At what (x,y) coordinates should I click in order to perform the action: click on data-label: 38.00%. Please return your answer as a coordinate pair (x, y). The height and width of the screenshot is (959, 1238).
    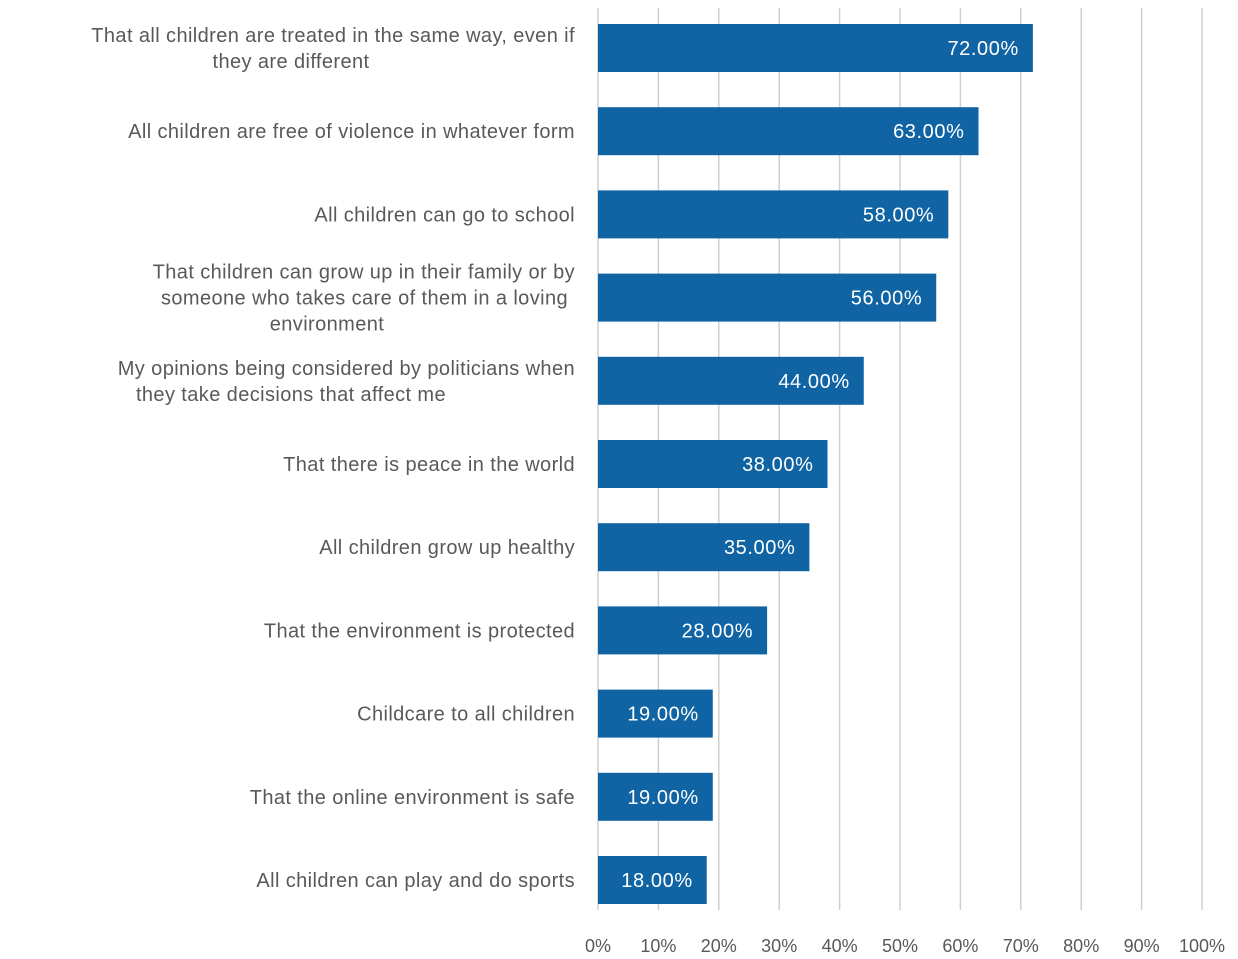
    Looking at the image, I should click on (777, 465).